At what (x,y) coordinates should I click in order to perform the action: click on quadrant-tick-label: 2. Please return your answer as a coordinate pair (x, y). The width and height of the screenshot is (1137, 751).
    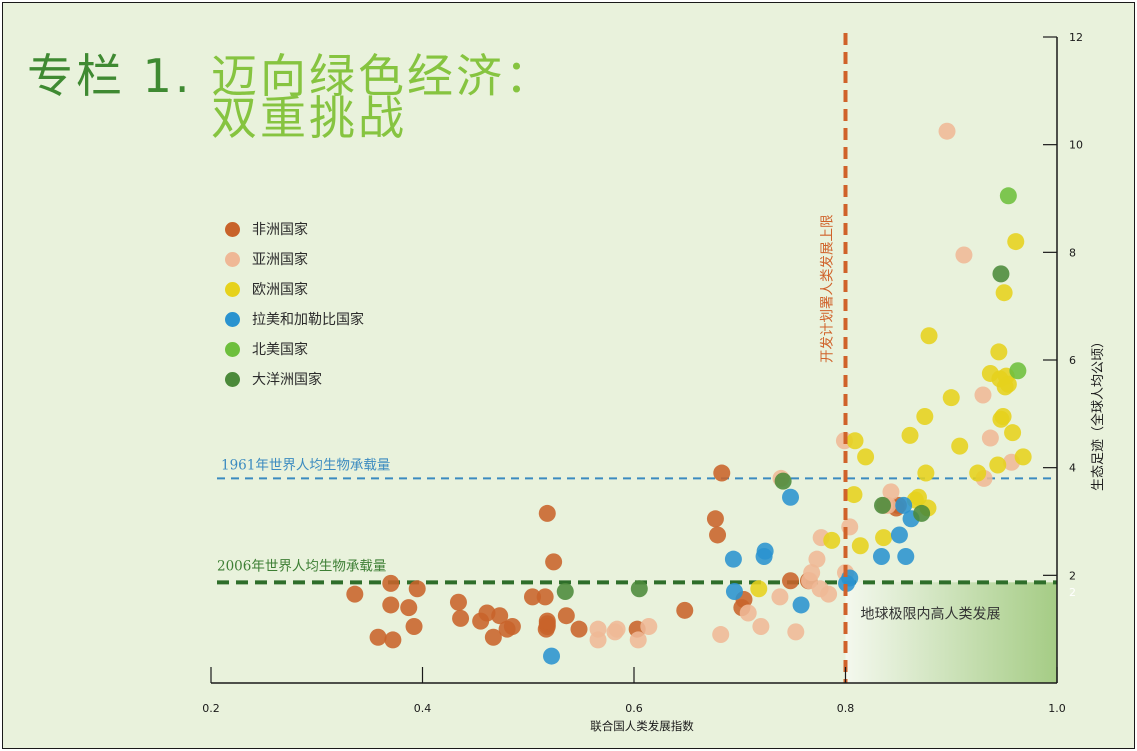
    Looking at the image, I should click on (1072, 592).